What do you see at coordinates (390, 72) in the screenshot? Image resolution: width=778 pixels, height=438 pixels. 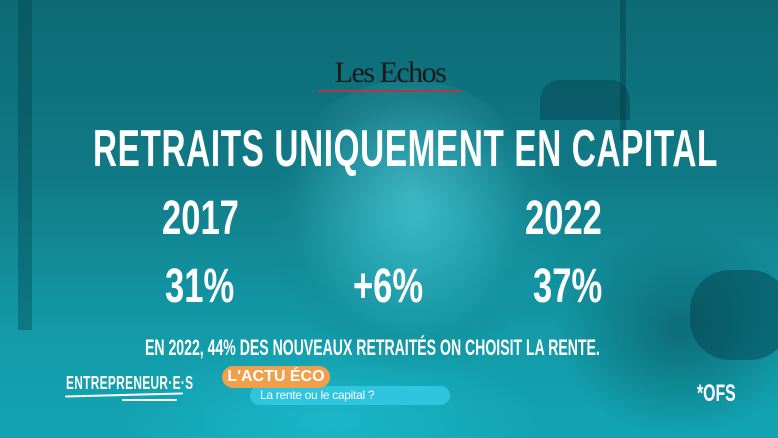 I see `les-echos-logo: Les Echos` at bounding box center [390, 72].